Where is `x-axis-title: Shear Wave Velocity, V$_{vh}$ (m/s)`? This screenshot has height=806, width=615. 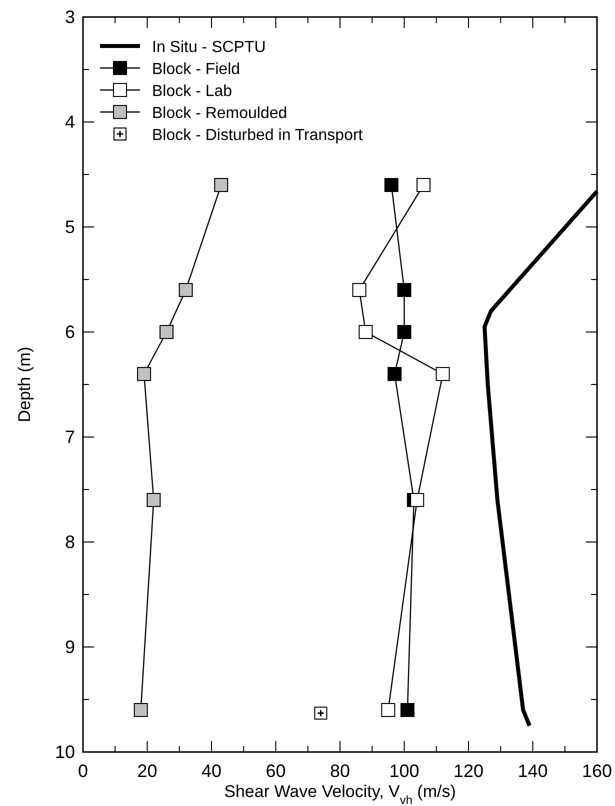
x-axis-title: Shear Wave Velocity, V$_{vh}$ (m/s) is located at coordinates (340, 794).